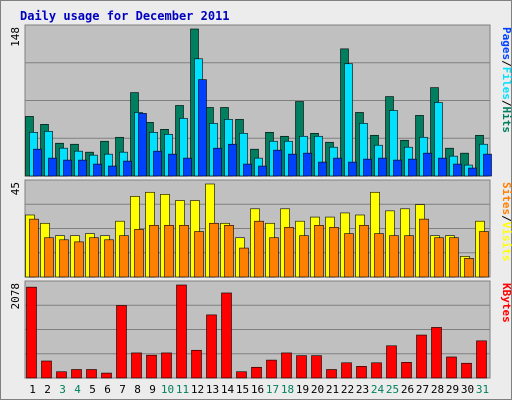 Image resolution: width=512 pixels, height=400 pixels. Describe the element at coordinates (272, 389) in the screenshot. I see `x-tick-label: 17` at that location.